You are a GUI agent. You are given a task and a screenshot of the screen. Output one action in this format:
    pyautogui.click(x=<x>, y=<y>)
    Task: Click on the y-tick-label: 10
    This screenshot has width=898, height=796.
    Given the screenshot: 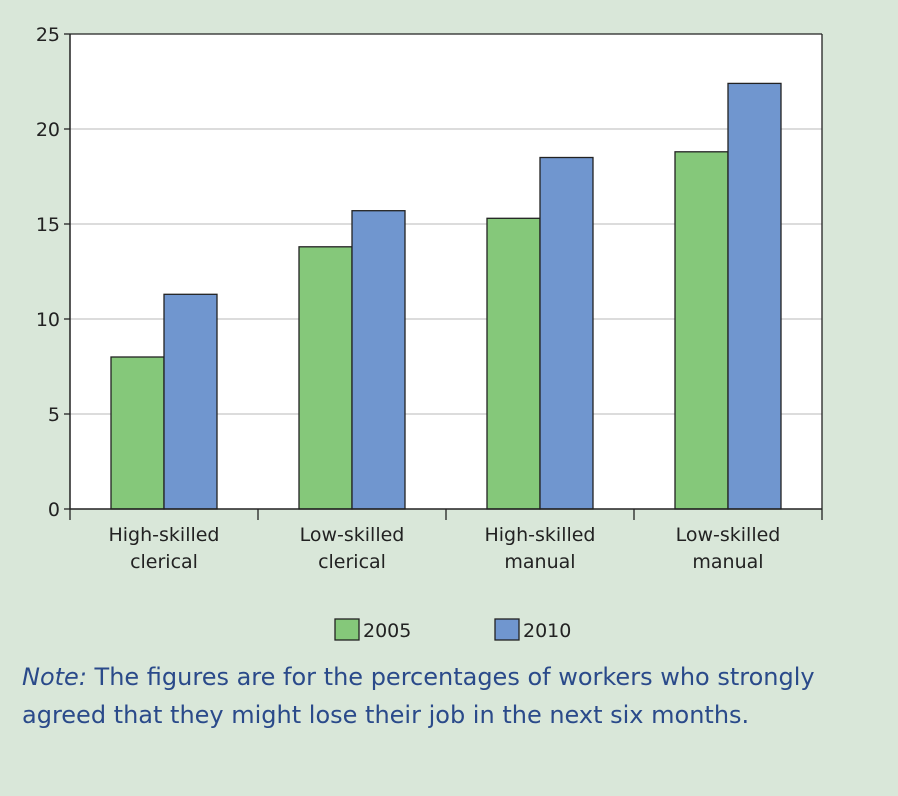 What is the action you would take?
    pyautogui.click(x=48, y=320)
    